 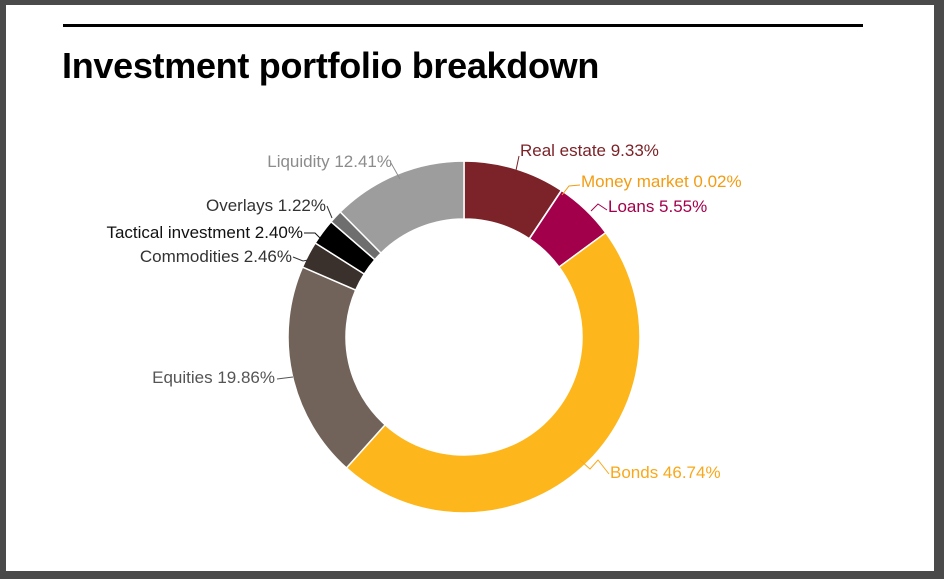 I want to click on data-label-commodities: Commodities 2.46%, so click(x=216, y=256).